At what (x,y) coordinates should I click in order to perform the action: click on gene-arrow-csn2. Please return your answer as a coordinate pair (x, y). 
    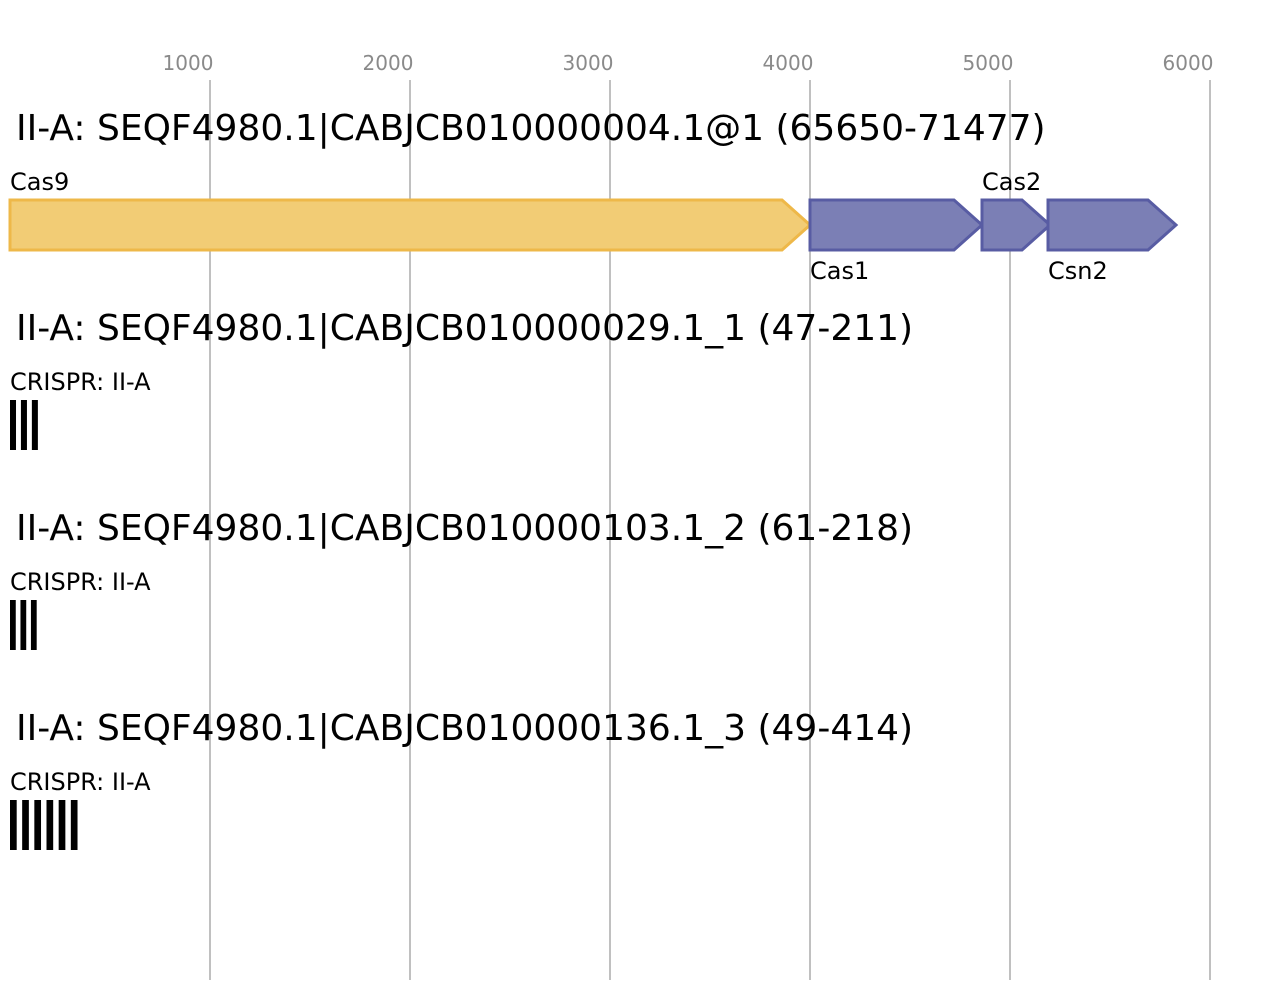
    Looking at the image, I should click on (1112, 225).